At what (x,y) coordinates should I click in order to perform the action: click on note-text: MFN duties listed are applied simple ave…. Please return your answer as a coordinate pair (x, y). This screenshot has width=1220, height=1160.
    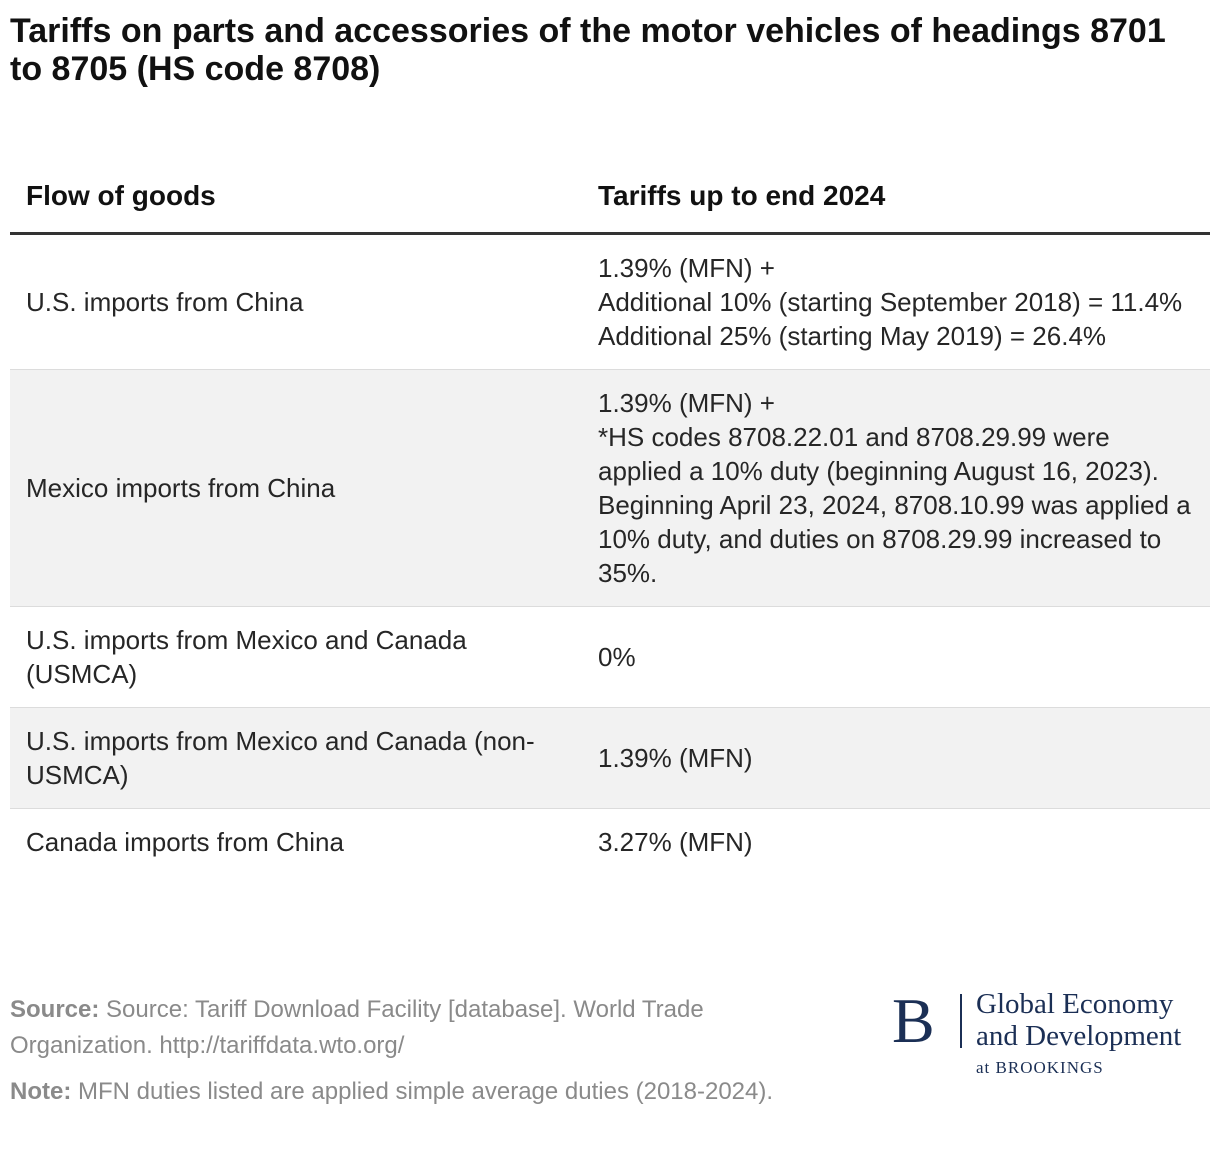
    Looking at the image, I should click on (426, 1091).